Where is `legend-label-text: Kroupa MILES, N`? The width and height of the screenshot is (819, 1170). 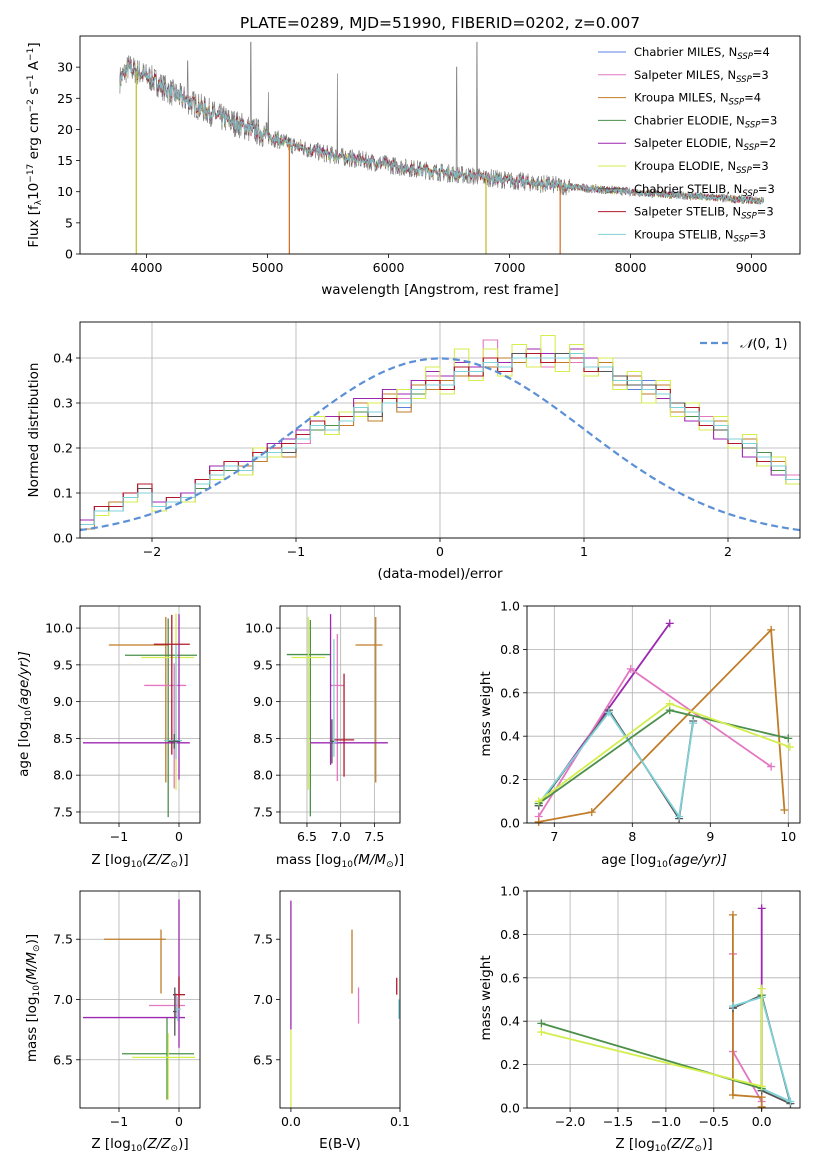 legend-label-text: Kroupa MILES, N is located at coordinates (681, 98).